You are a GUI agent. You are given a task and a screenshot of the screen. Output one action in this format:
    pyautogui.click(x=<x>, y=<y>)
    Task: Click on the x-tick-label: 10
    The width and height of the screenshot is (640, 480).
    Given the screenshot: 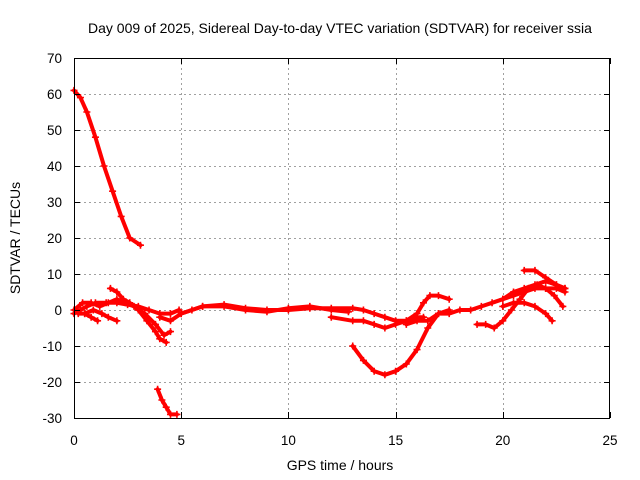 What is the action you would take?
    pyautogui.click(x=288, y=440)
    